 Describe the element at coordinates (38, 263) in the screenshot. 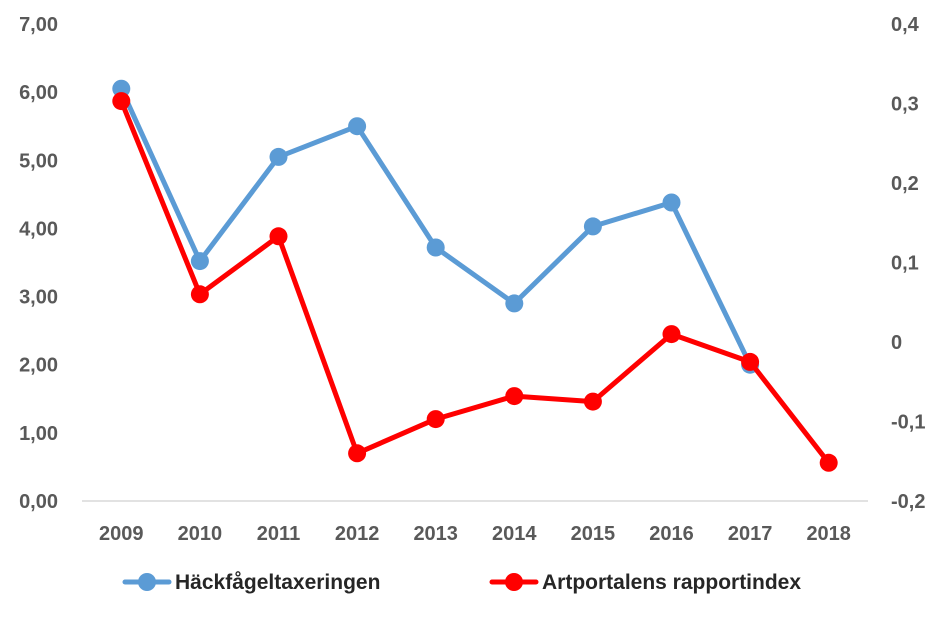

I see `left-axis-ticks: 0,00 1,00 2,00 3,00 4,00 5,00 6,00 7,00` at that location.